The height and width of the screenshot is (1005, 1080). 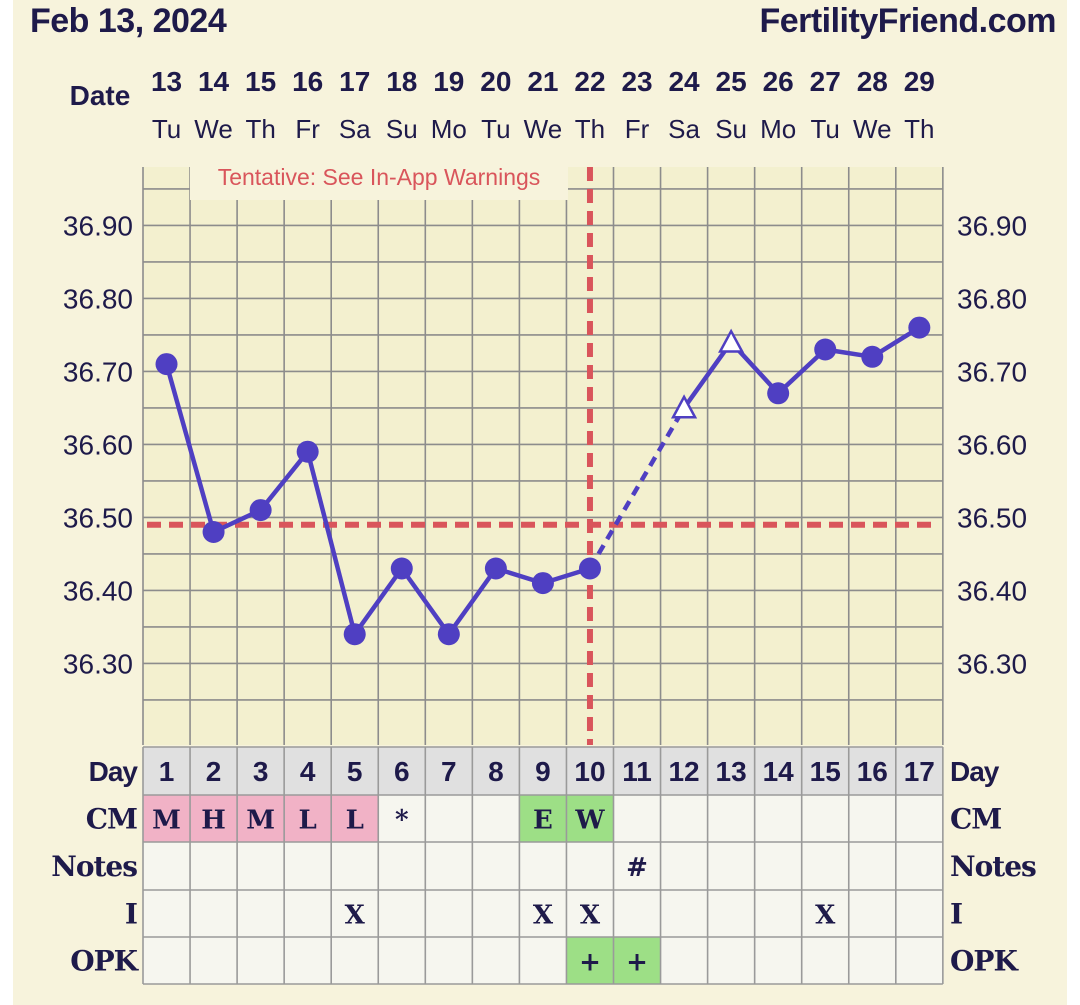 I want to click on date-number: 23, so click(x=636, y=81).